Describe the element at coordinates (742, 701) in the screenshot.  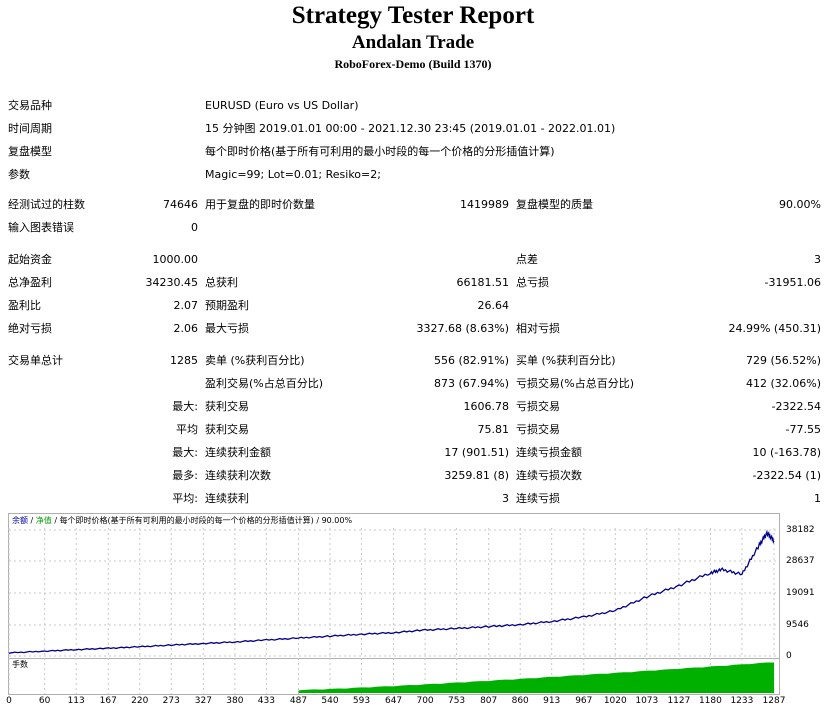
I see `x-tick-label: 1233` at that location.